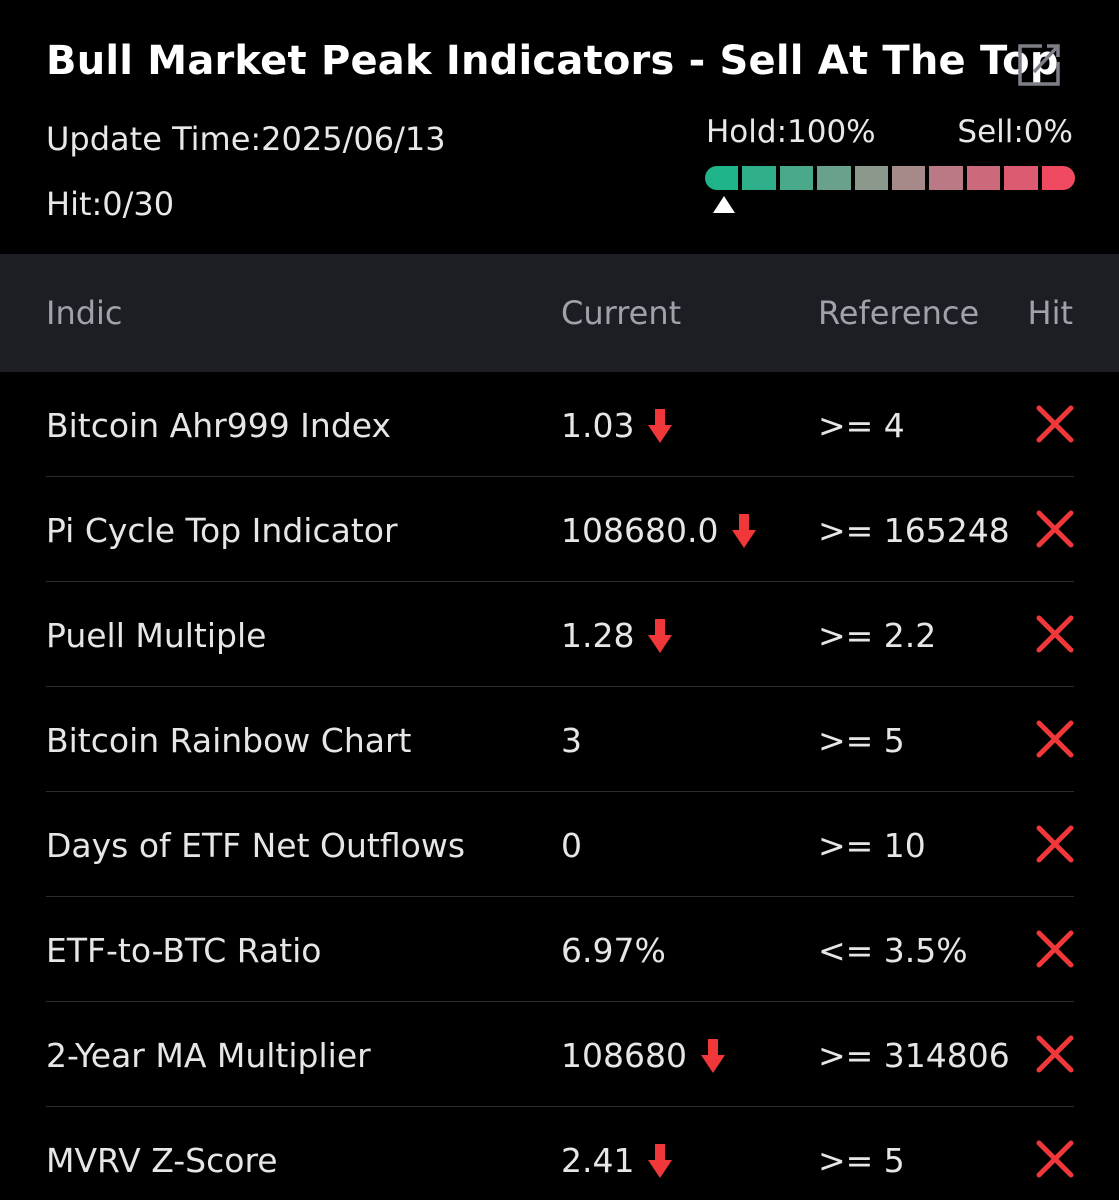 The width and height of the screenshot is (1119, 1200). Describe the element at coordinates (162, 1160) in the screenshot. I see `indicator-name: MVRV Z-Score` at that location.